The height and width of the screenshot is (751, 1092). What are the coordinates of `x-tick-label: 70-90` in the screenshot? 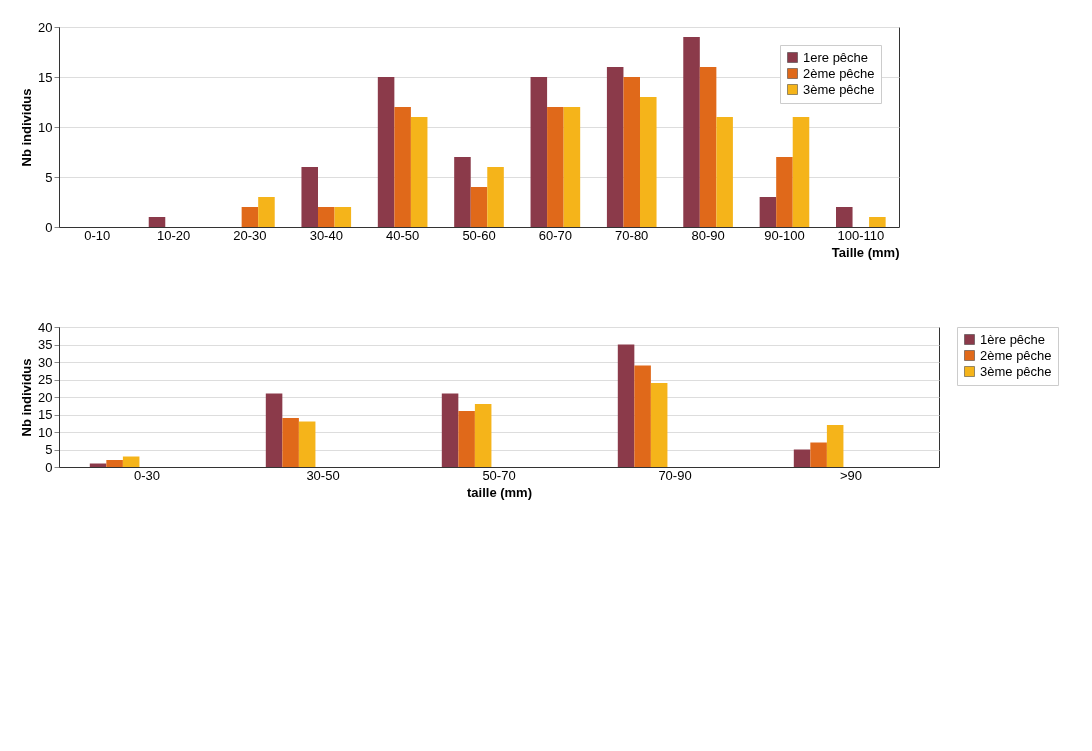 It's located at (675, 475).